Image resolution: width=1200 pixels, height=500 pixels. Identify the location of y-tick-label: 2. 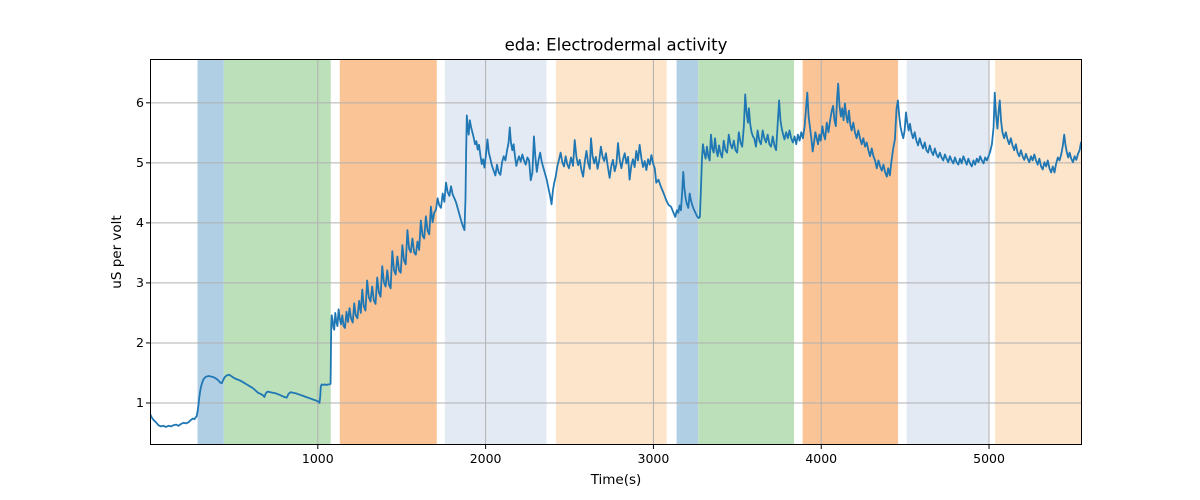
(140, 343).